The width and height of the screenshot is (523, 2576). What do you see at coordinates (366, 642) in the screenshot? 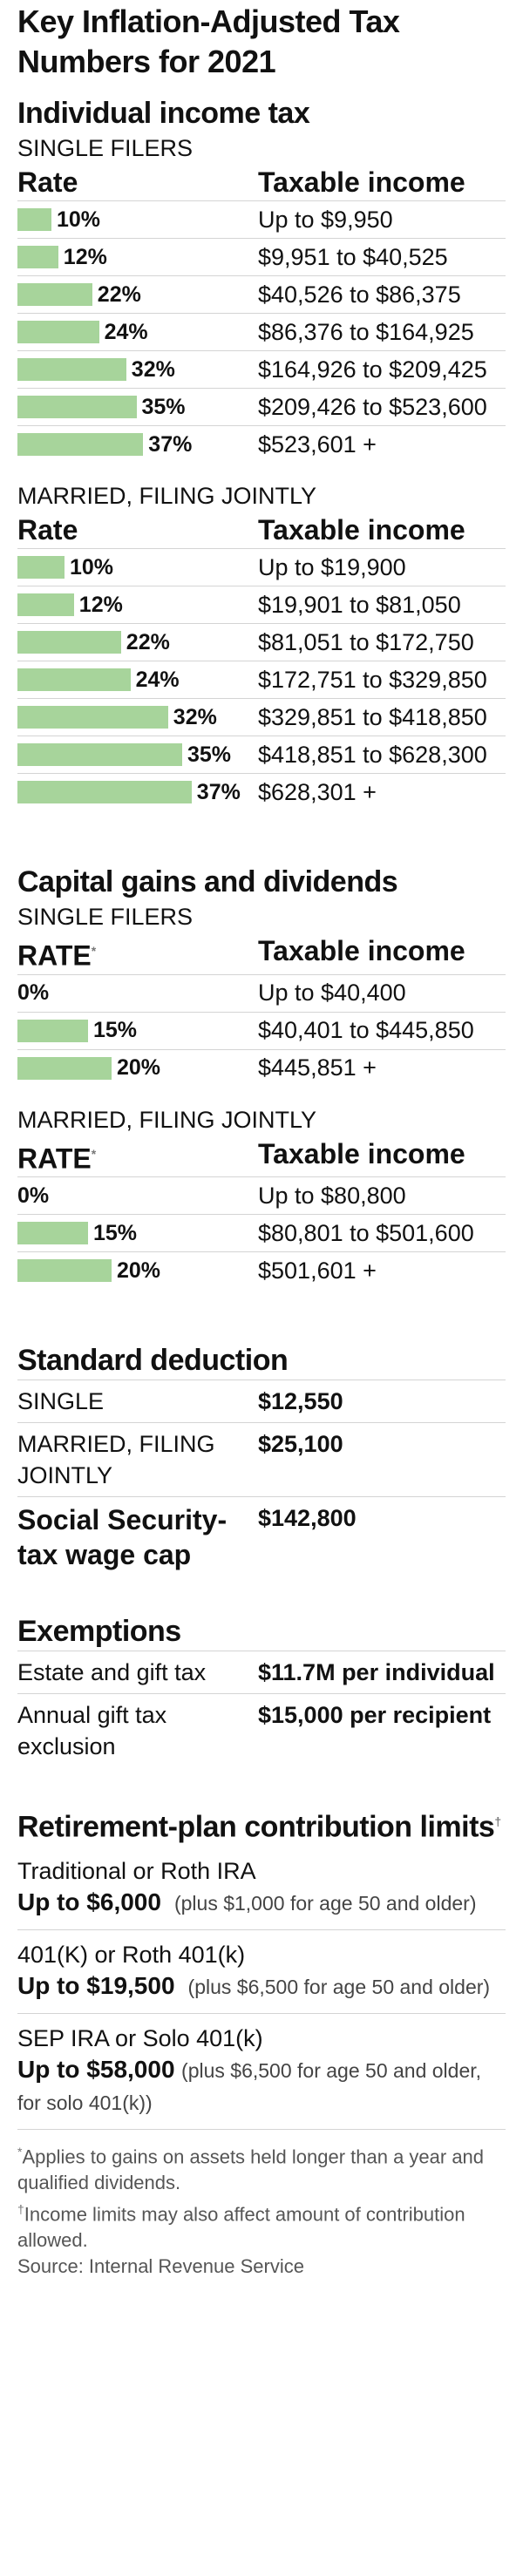
I see `income-range: $81,051 to $172,750` at bounding box center [366, 642].